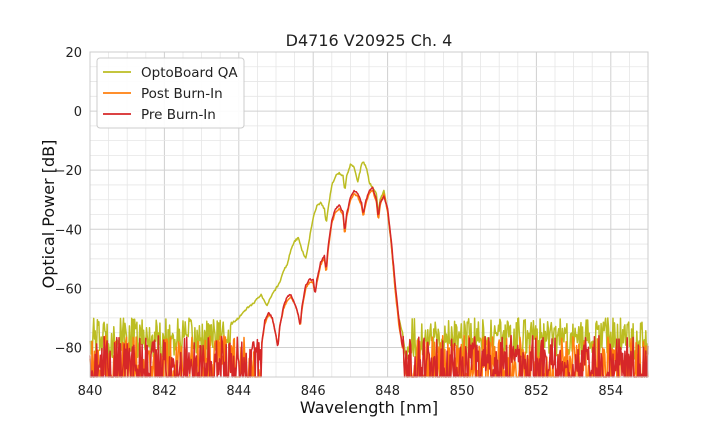 This screenshot has height=432, width=720. Describe the element at coordinates (68, 230) in the screenshot. I see `y-tick-label: −40` at that location.